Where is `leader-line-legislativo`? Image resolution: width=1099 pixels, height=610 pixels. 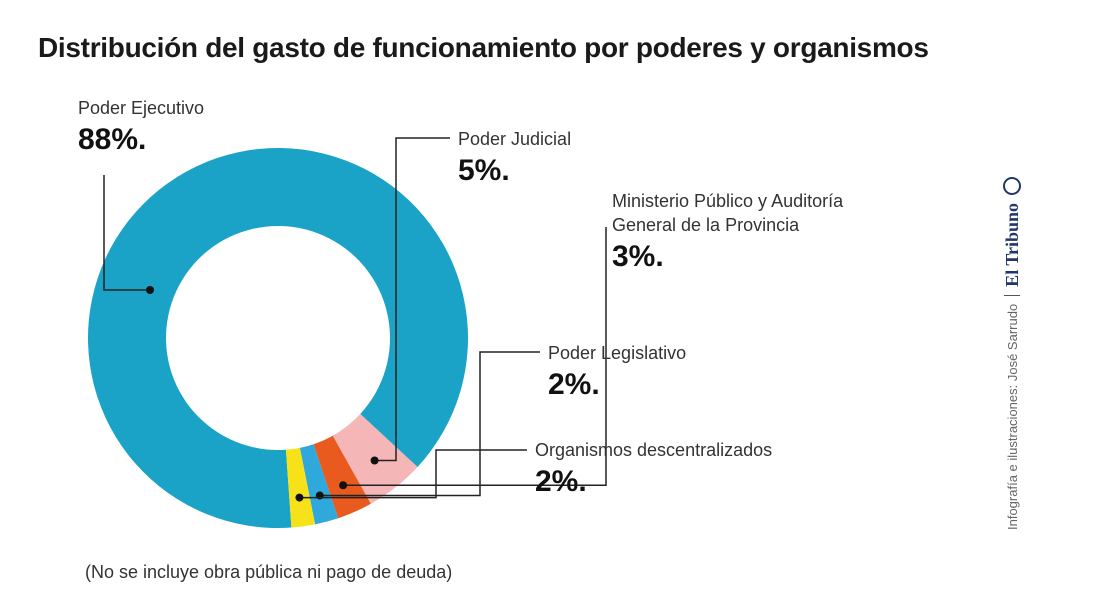 leader-line-legislativo is located at coordinates (429, 424).